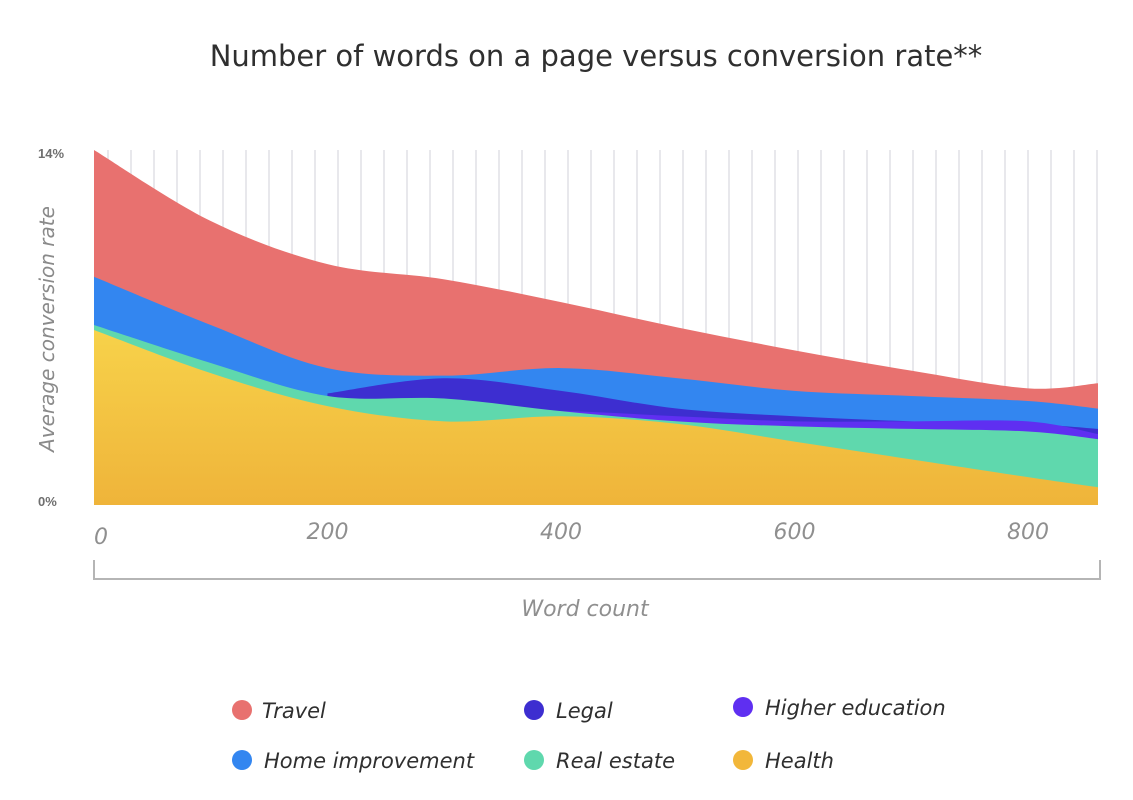  What do you see at coordinates (51, 153) in the screenshot?
I see `y-tick-top: 14%` at bounding box center [51, 153].